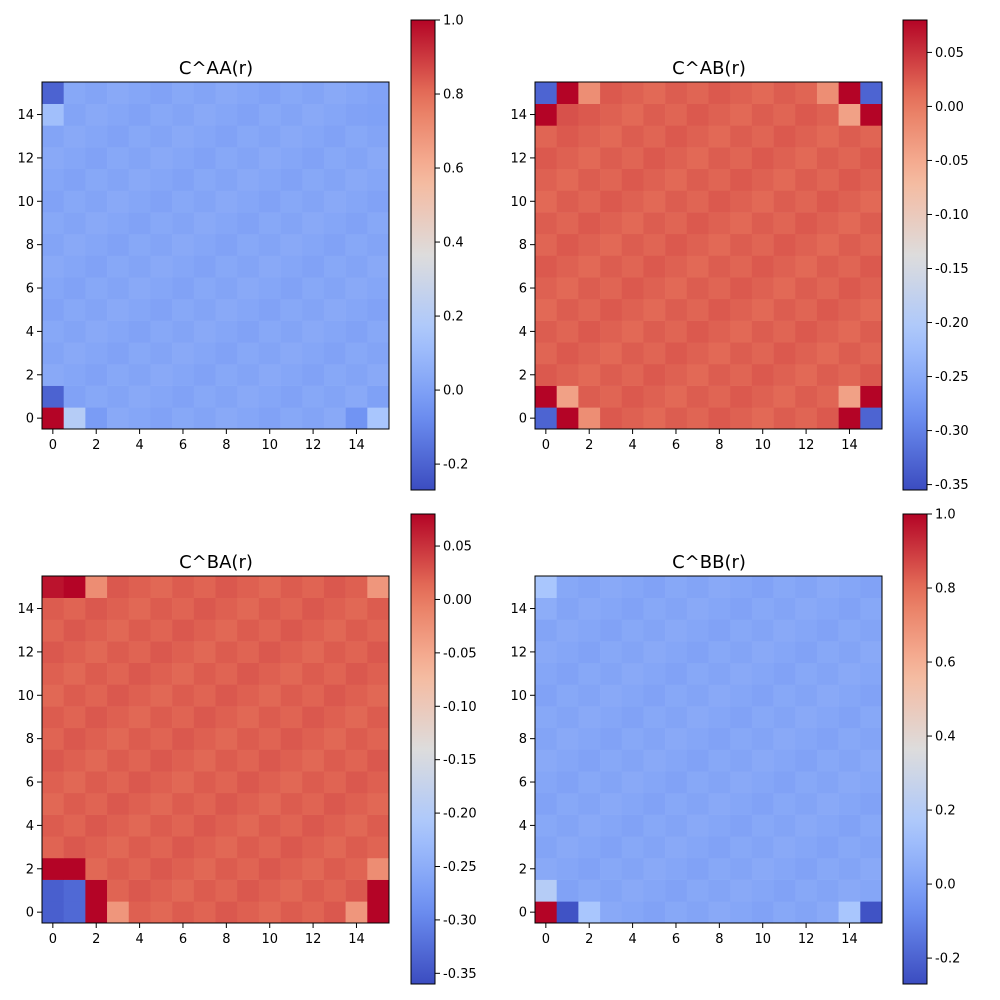 The image size is (1000, 1000). I want to click on panel-title: C^AB(r), so click(709, 68).